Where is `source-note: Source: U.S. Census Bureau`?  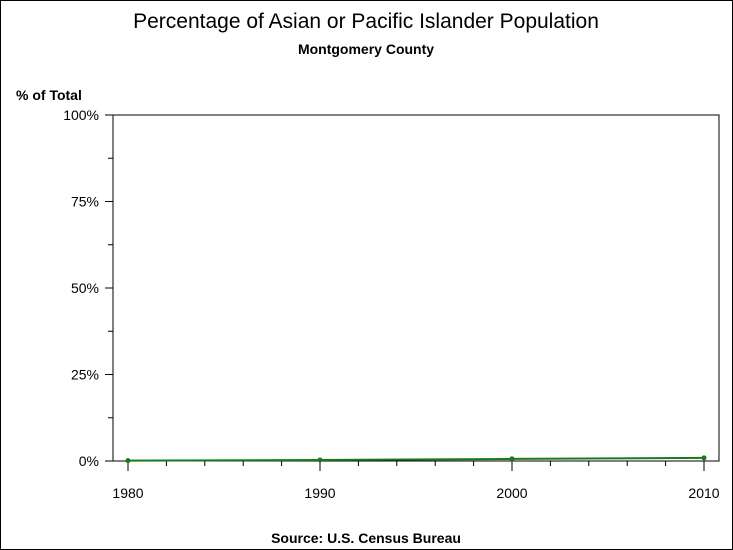
source-note: Source: U.S. Census Bureau is located at coordinates (366, 538).